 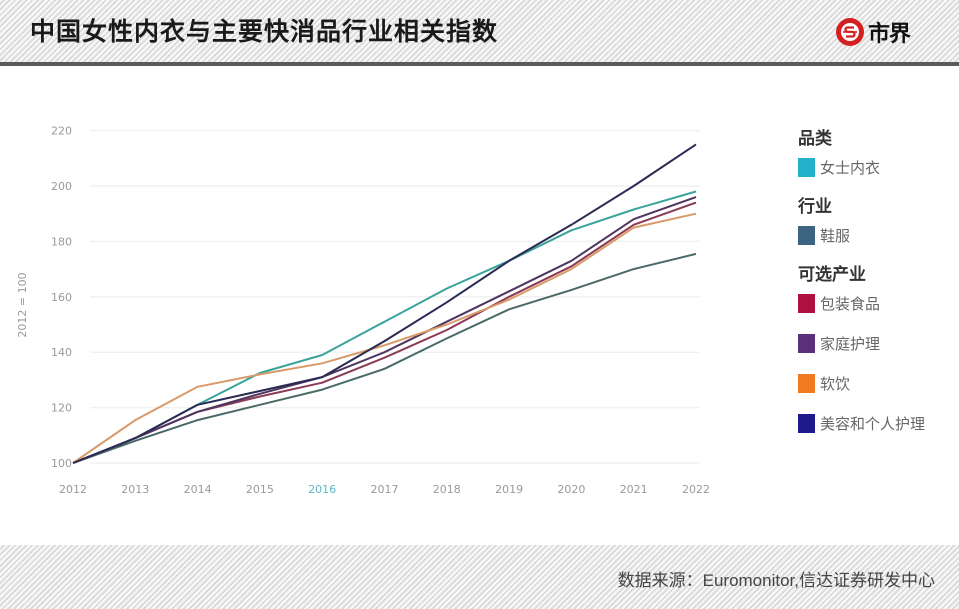 I want to click on header-divider, so click(x=479, y=64).